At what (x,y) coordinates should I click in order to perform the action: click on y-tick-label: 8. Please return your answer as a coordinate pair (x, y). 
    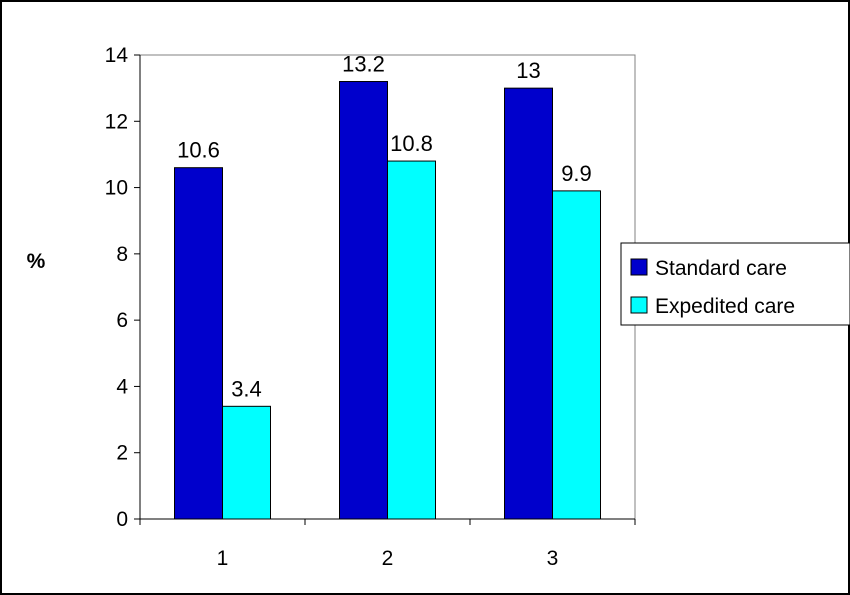
    Looking at the image, I should click on (122, 254).